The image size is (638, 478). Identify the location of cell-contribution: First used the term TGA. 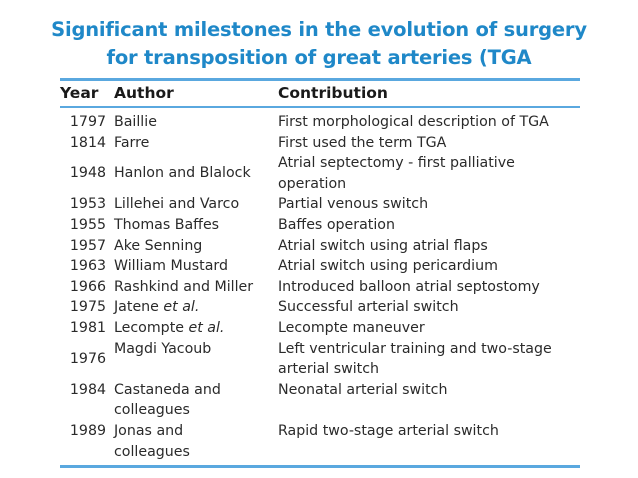
(428, 143).